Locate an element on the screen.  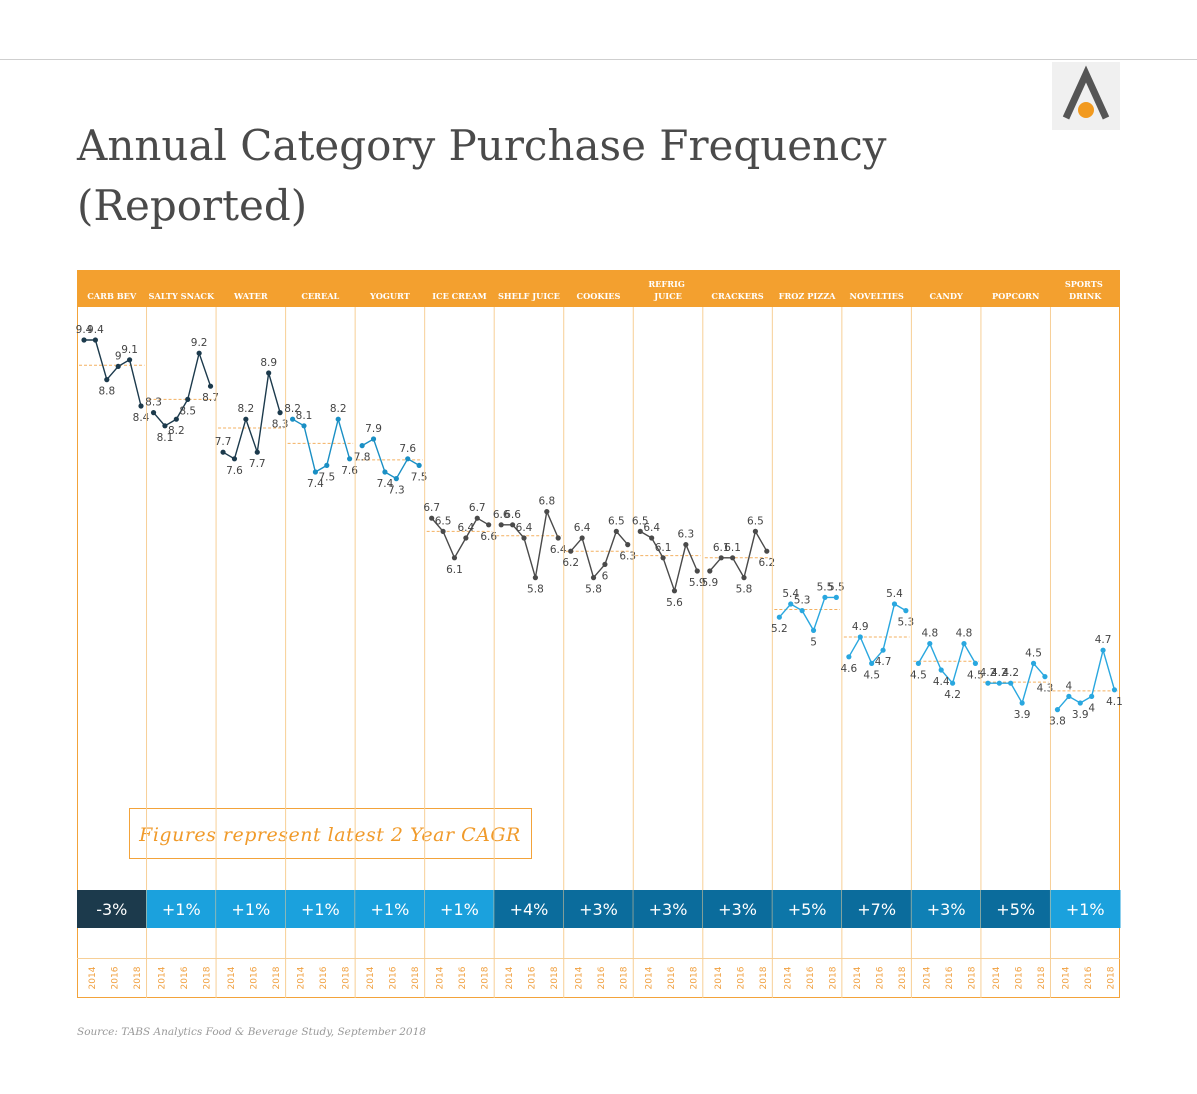
column-header: CANDY is located at coordinates (946, 296).